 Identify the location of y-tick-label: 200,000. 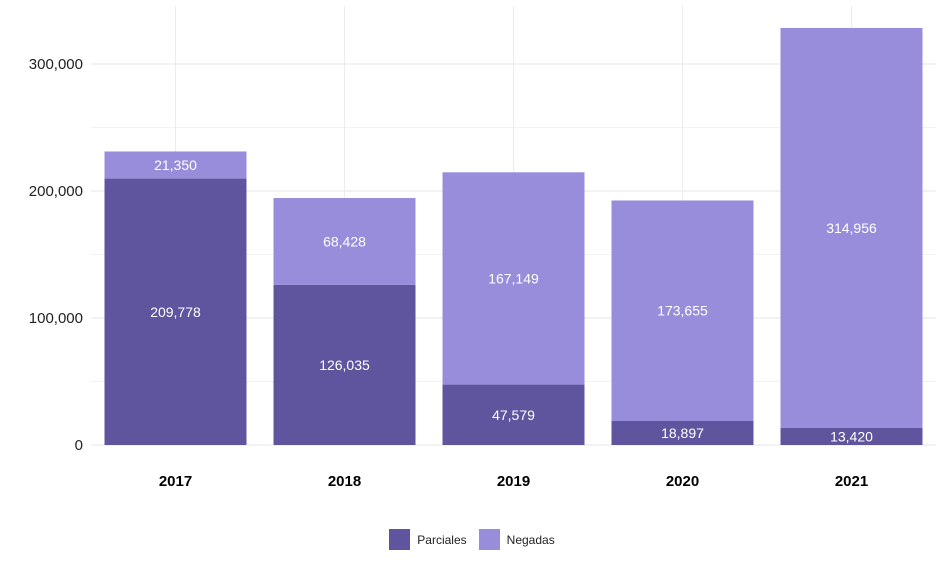
(56, 191).